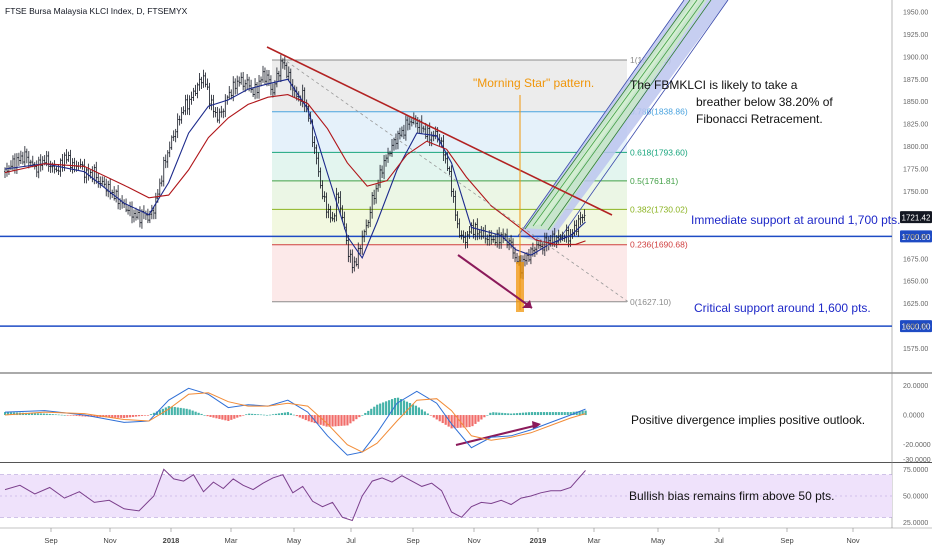 The height and width of the screenshot is (550, 932). Describe the element at coordinates (853, 540) in the screenshot. I see `time-axis-tick: Nov` at that location.